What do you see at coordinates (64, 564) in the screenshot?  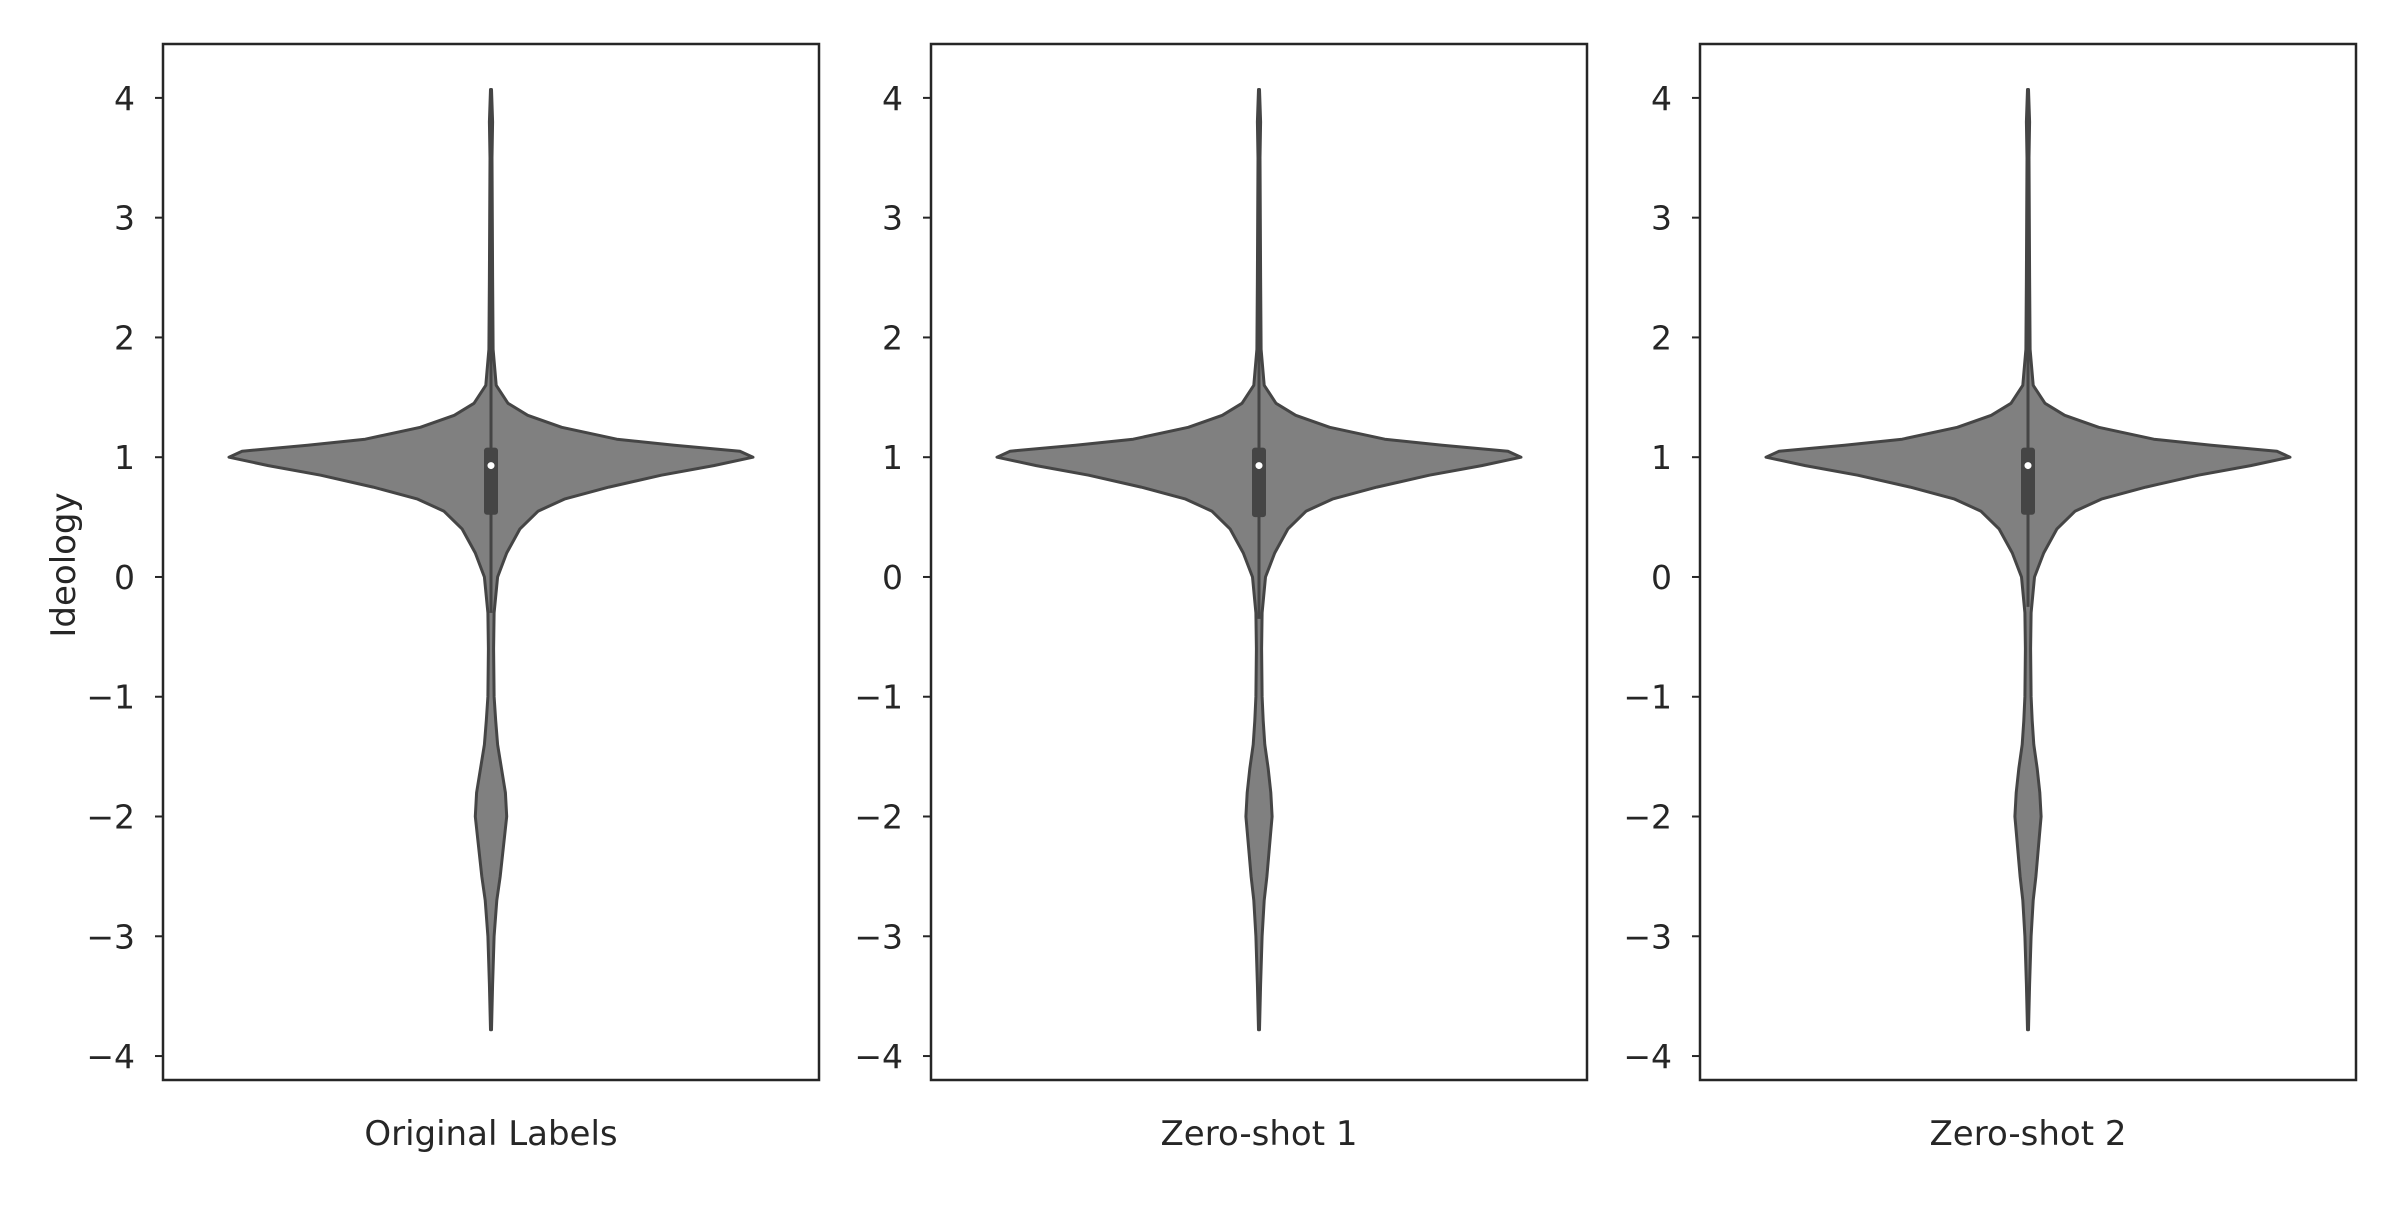 I see `y-axis-label: Ideology` at bounding box center [64, 564].